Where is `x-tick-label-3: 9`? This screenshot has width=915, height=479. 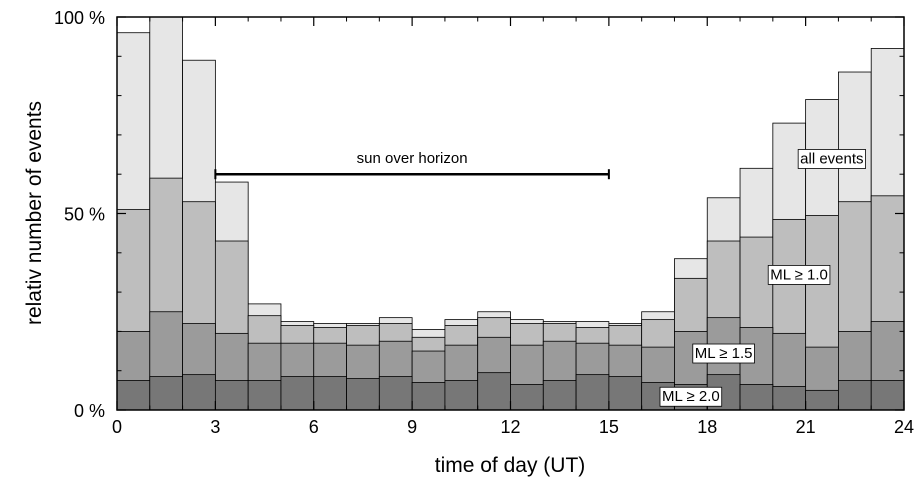
x-tick-label-3: 9 is located at coordinates (412, 427).